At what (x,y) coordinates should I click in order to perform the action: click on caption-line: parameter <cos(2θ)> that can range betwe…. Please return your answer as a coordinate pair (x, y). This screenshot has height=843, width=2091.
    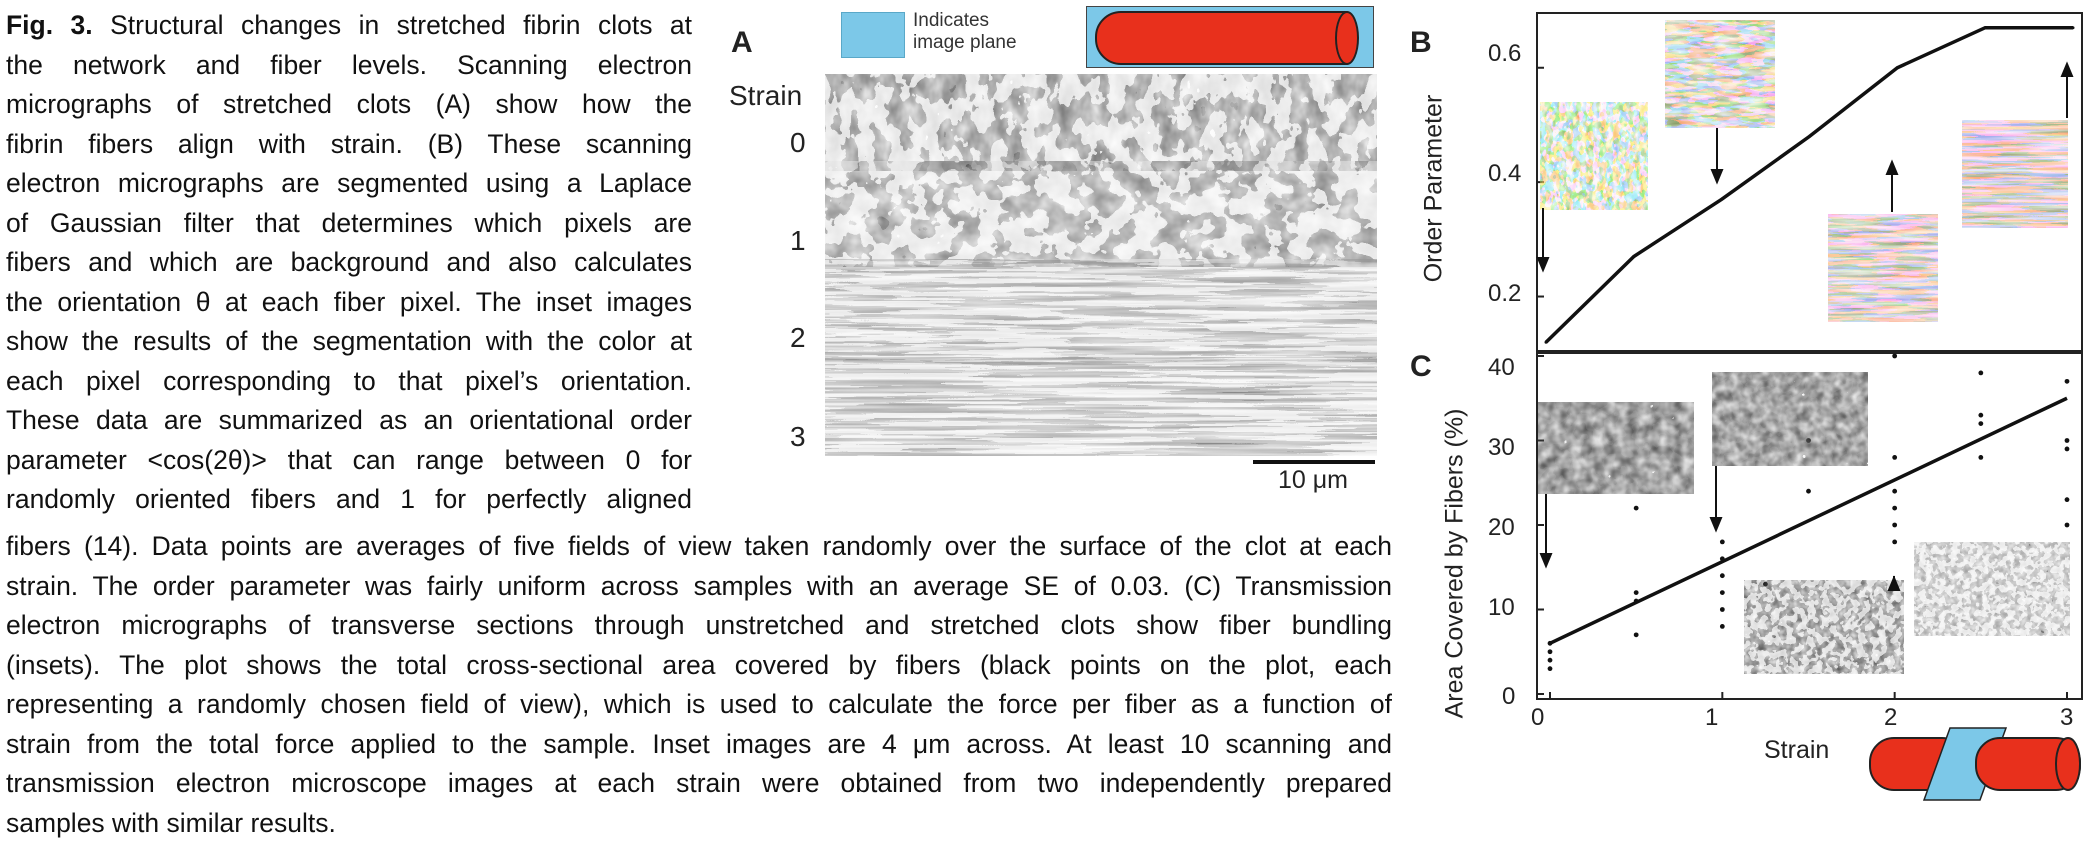
    Looking at the image, I should click on (349, 461).